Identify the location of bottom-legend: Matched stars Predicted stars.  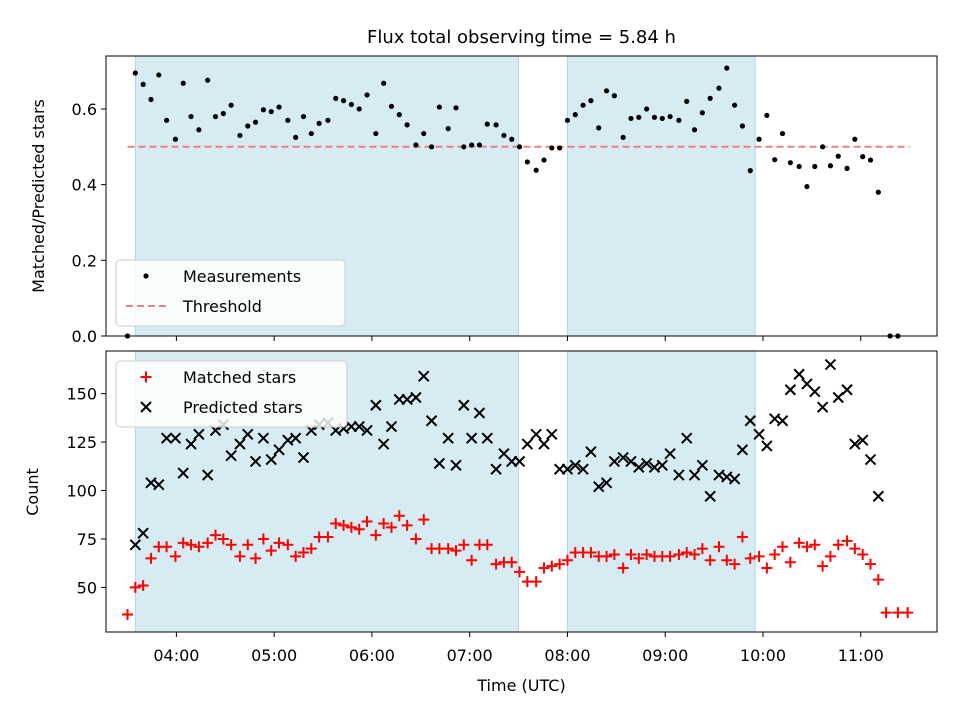
(231, 394).